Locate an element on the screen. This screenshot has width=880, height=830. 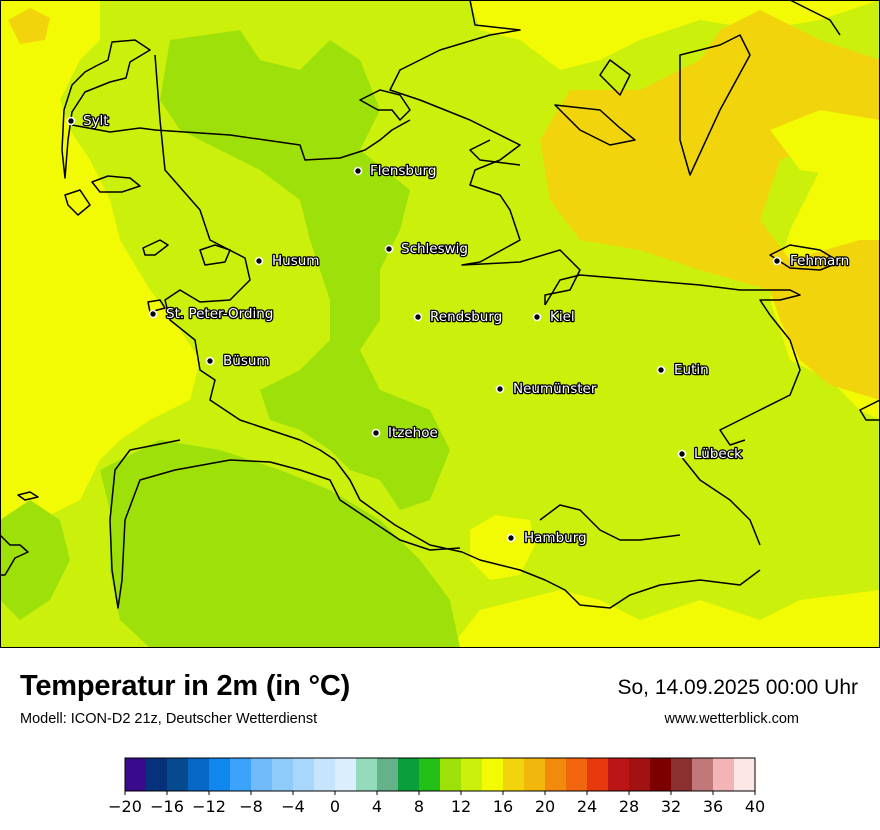
field-yellow-topcenter is located at coordinates (560, 15).